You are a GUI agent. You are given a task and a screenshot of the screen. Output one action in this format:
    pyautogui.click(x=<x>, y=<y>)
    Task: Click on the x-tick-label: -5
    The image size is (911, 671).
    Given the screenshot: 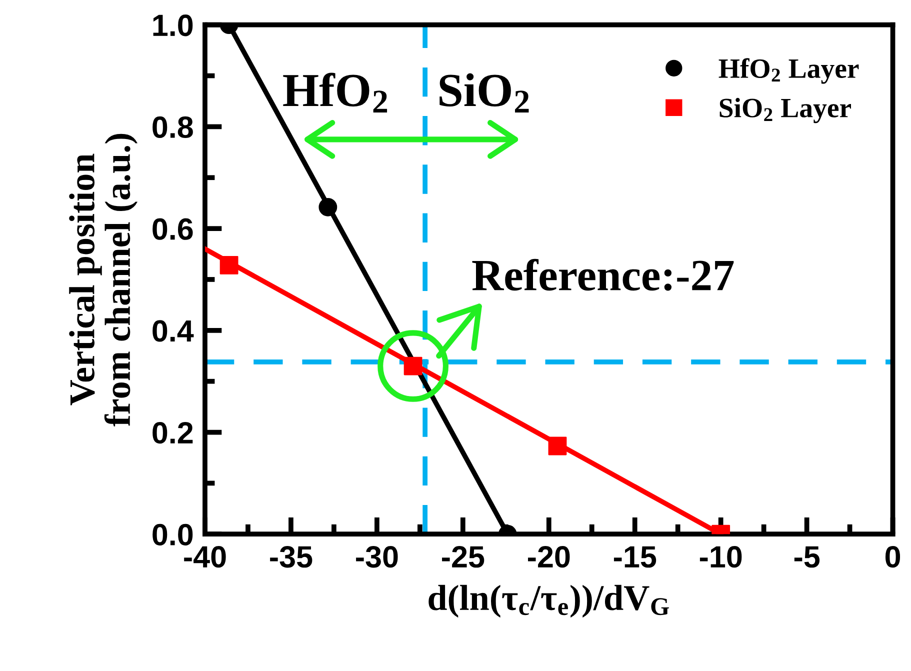 What is the action you would take?
    pyautogui.click(x=807, y=557)
    